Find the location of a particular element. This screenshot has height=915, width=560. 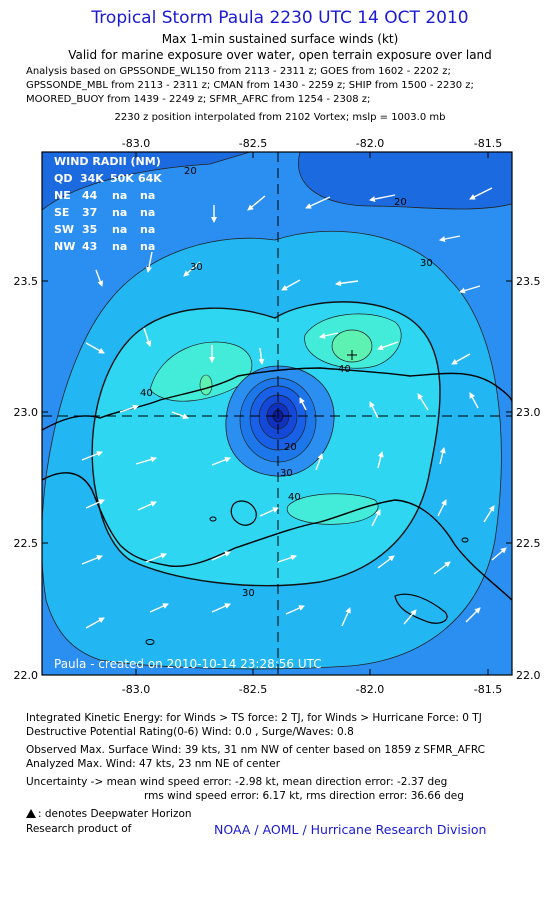

wind-radii-ne-50k: na is located at coordinates (119, 195).